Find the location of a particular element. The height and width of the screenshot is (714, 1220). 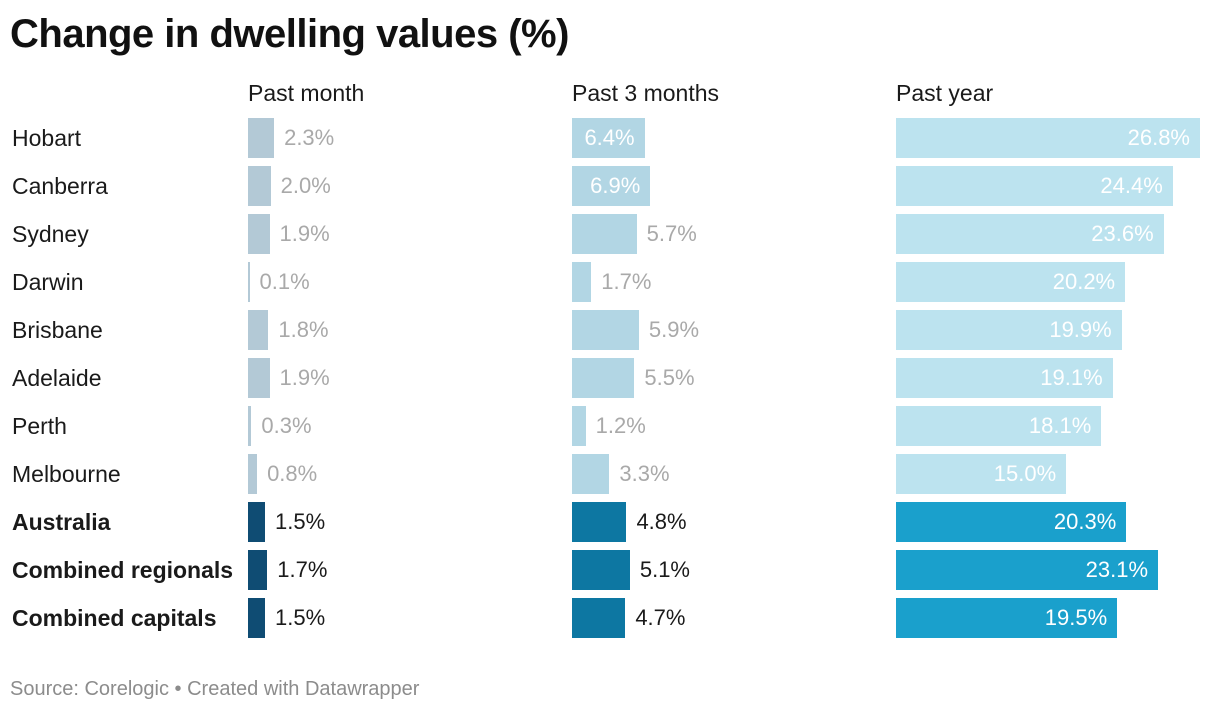

bar-past-3-months-adelaide is located at coordinates (603, 378).